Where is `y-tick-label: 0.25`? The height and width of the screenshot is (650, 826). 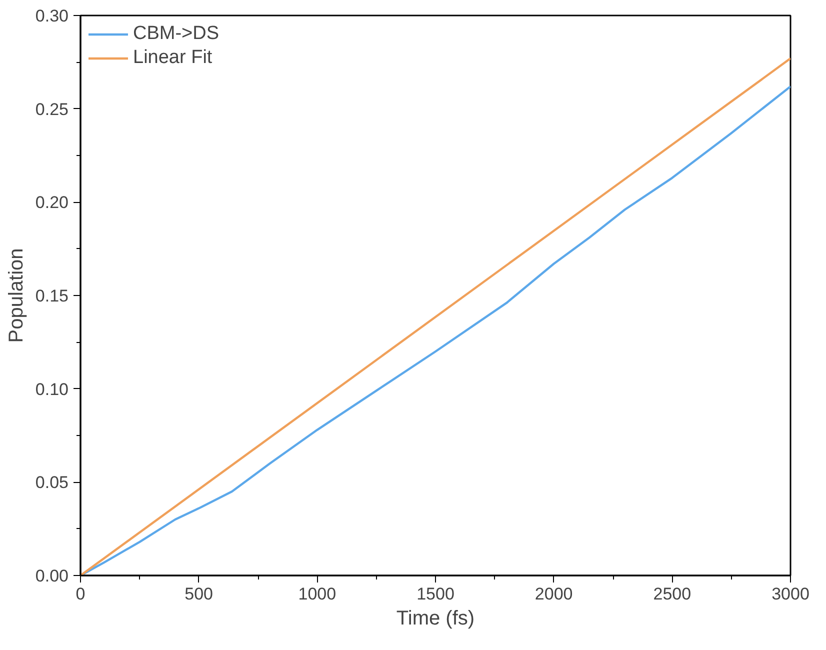 y-tick-label: 0.25 is located at coordinates (52, 109).